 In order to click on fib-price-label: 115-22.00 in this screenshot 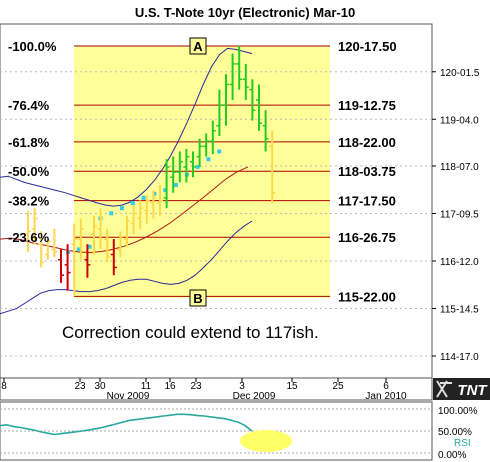, I will do `click(367, 296)`.